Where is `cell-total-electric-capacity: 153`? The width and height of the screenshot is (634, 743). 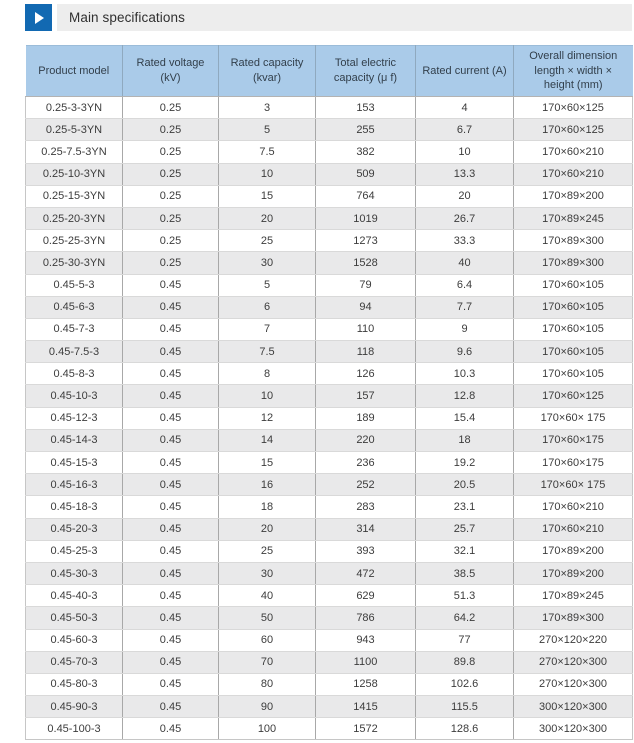
cell-total-electric-capacity: 153 is located at coordinates (365, 108).